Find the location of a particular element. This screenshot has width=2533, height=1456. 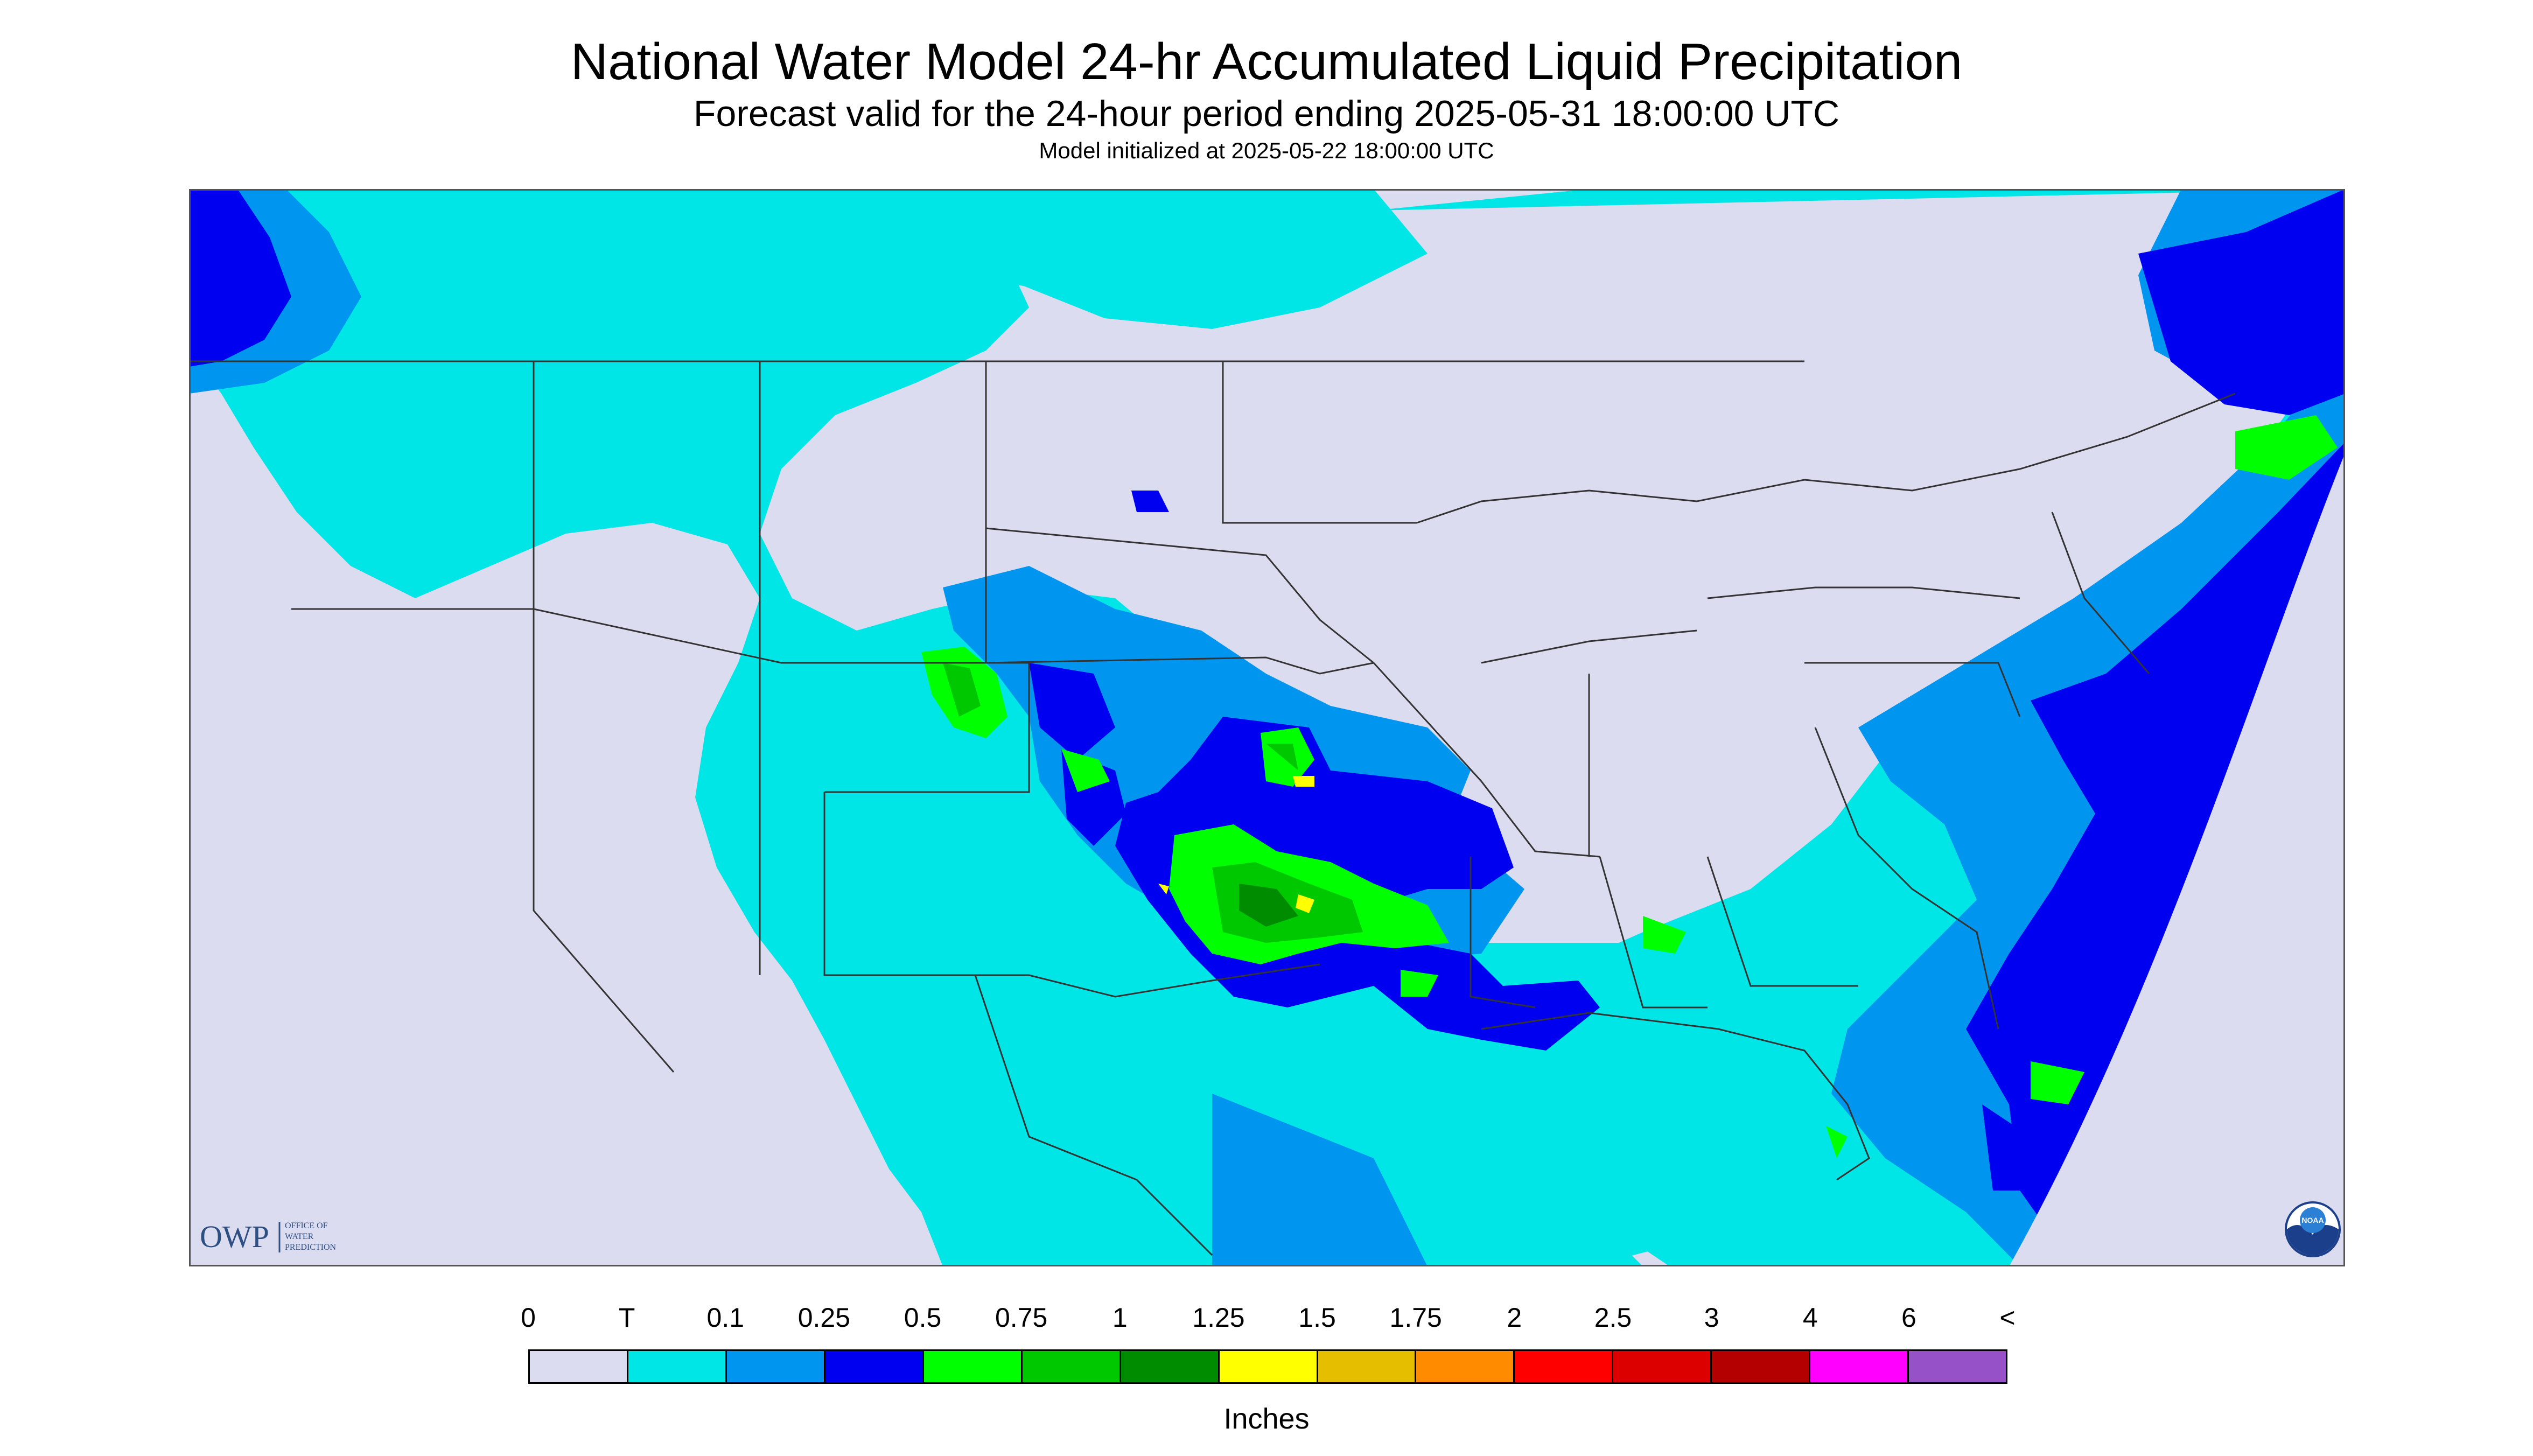

noaa-logo: NOAA is located at coordinates (2313, 1229).